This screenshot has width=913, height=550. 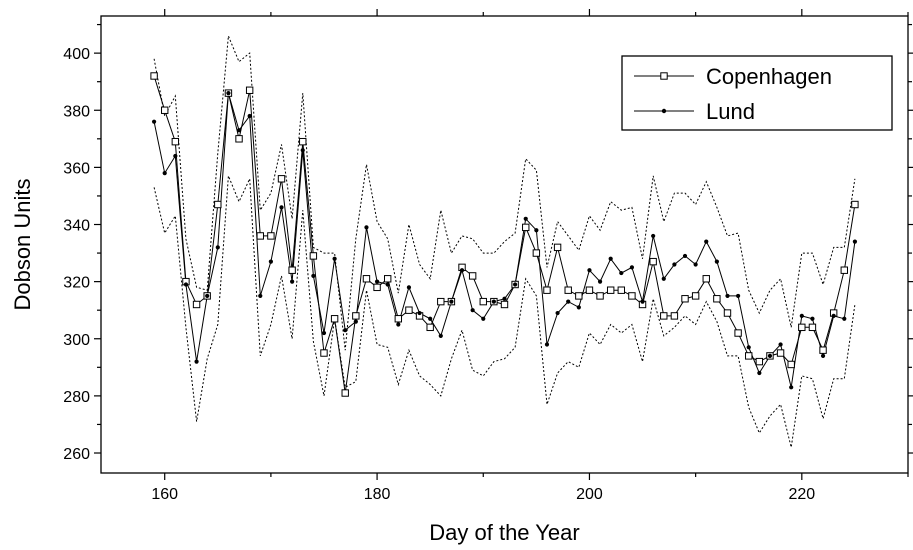 What do you see at coordinates (730, 111) in the screenshot?
I see `legend-label-lund: Lund` at bounding box center [730, 111].